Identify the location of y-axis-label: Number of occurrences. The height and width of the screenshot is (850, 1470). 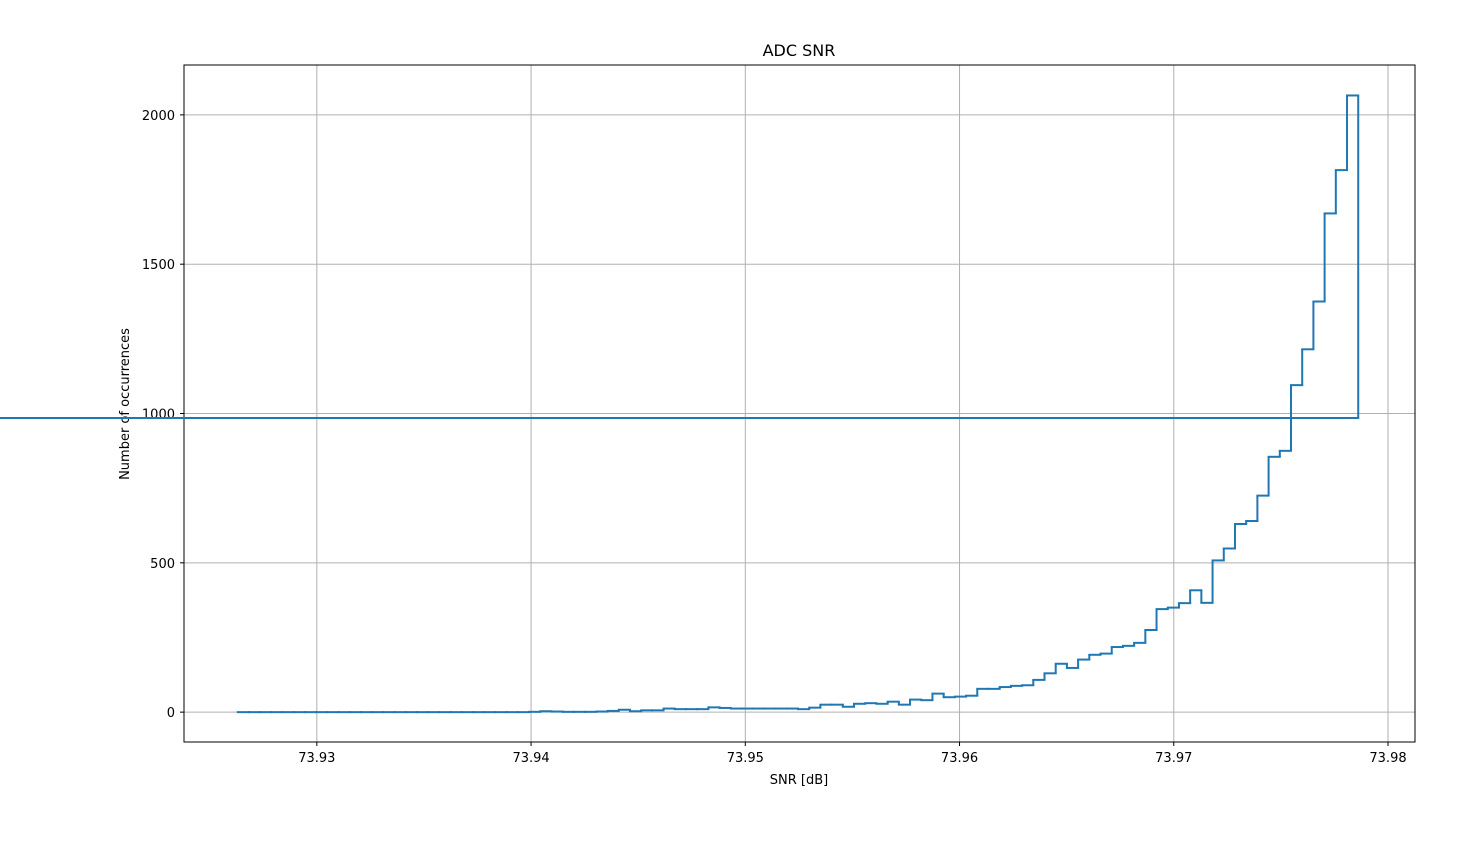
(125, 404).